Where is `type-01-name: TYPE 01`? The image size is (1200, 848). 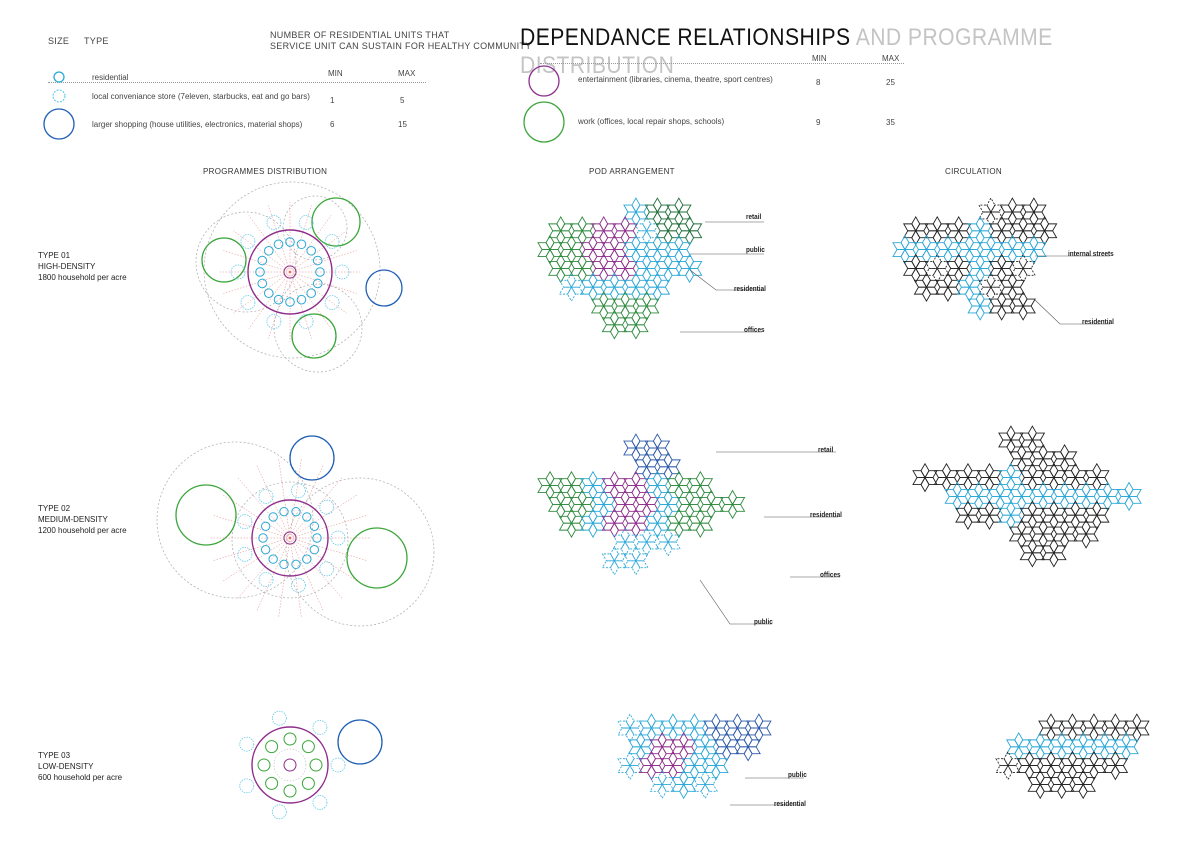 type-01-name: TYPE 01 is located at coordinates (54, 255).